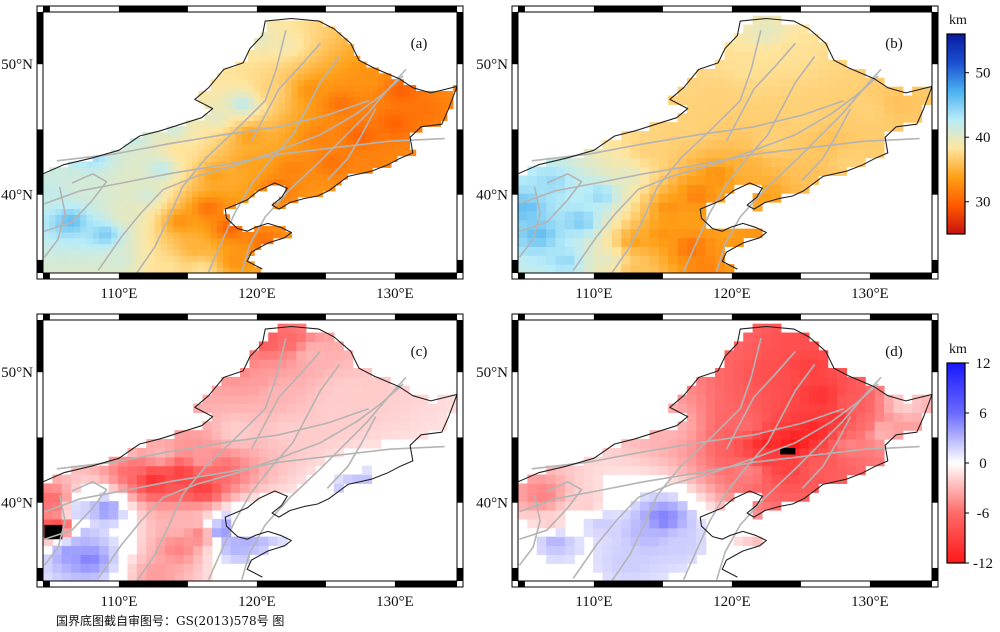  What do you see at coordinates (419, 44) in the screenshot?
I see `panel-label-a: (a)` at bounding box center [419, 44].